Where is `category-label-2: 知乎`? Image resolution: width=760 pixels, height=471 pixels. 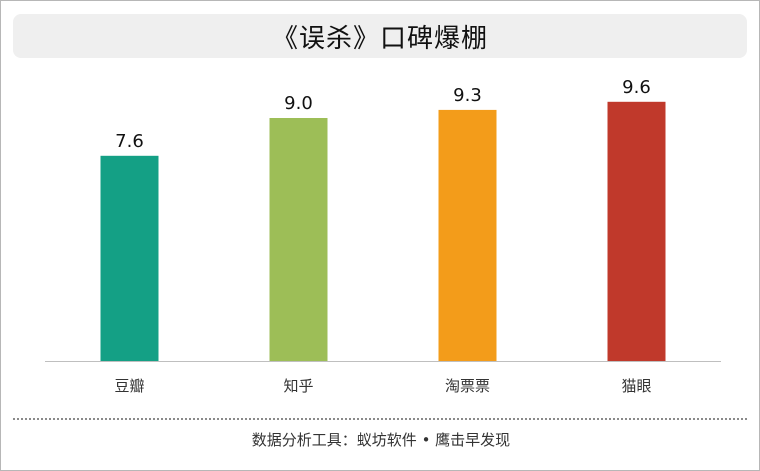 category-label-2: 知乎 is located at coordinates (298, 386).